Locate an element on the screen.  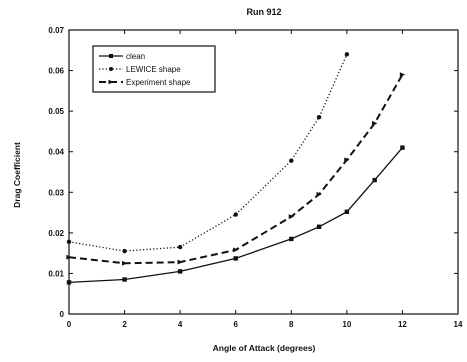
y-tick-label: 0.06 is located at coordinates (56, 71).